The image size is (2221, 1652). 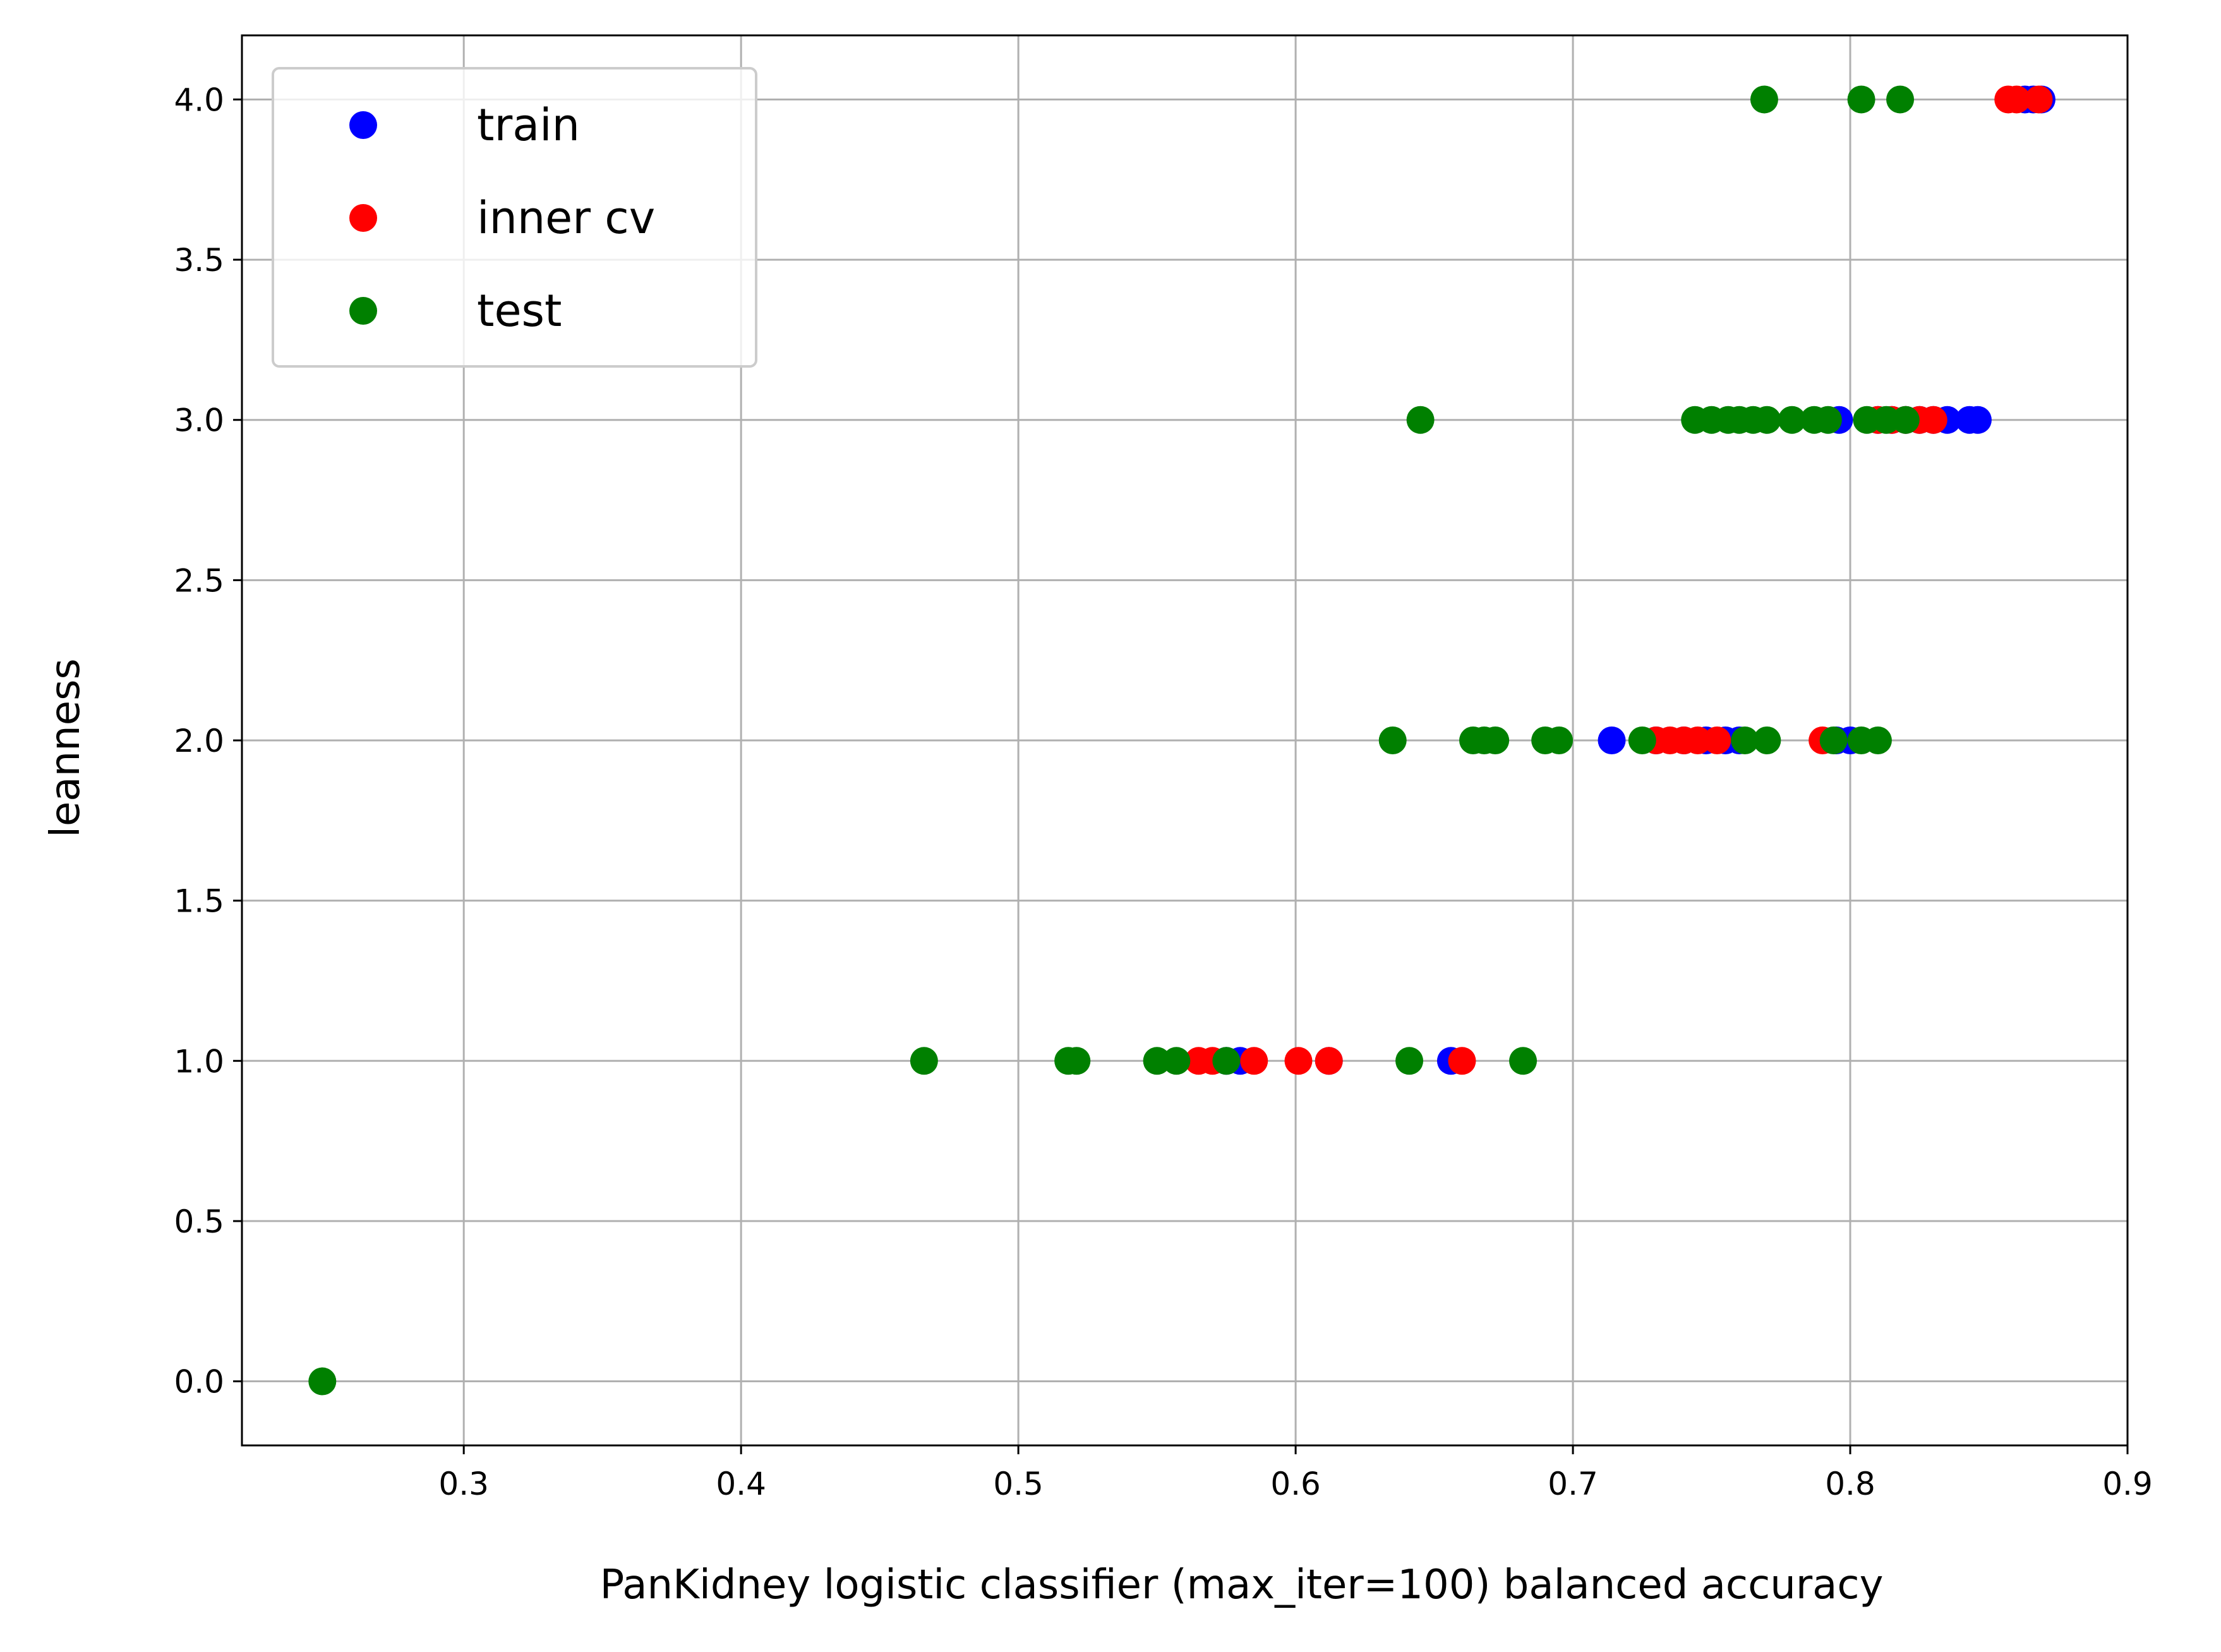 What do you see at coordinates (199, 1382) in the screenshot?
I see `y-tick-label: 0.0` at bounding box center [199, 1382].